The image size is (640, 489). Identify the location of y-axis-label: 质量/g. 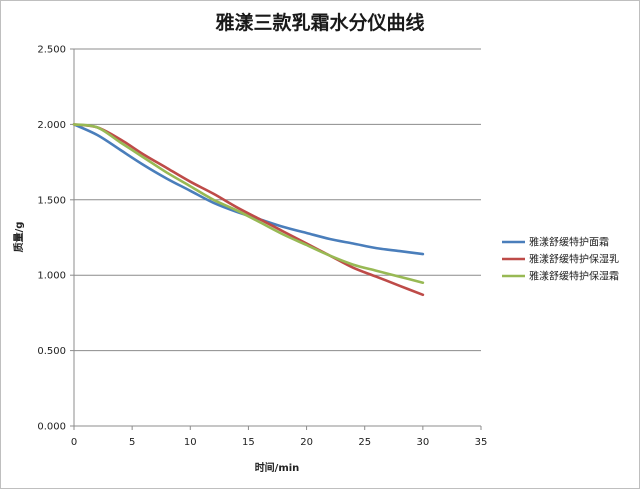
(18, 237).